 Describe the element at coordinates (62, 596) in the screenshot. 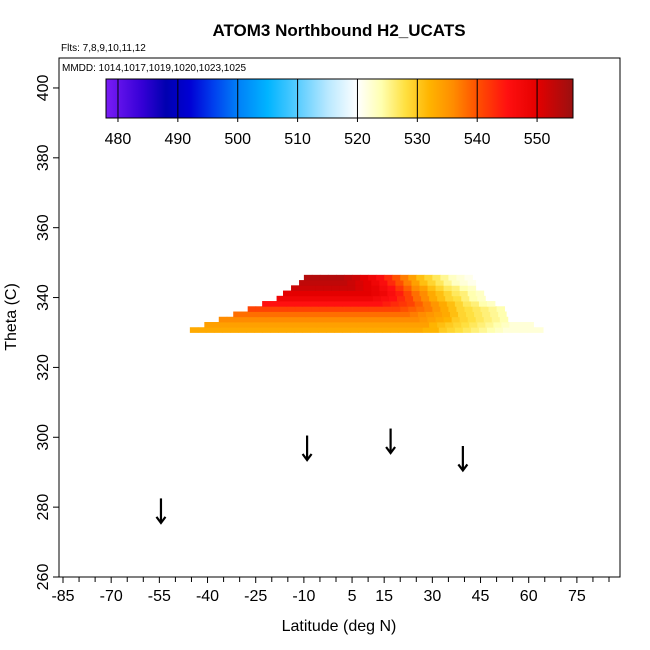

I see `x-tick-label: -85` at that location.